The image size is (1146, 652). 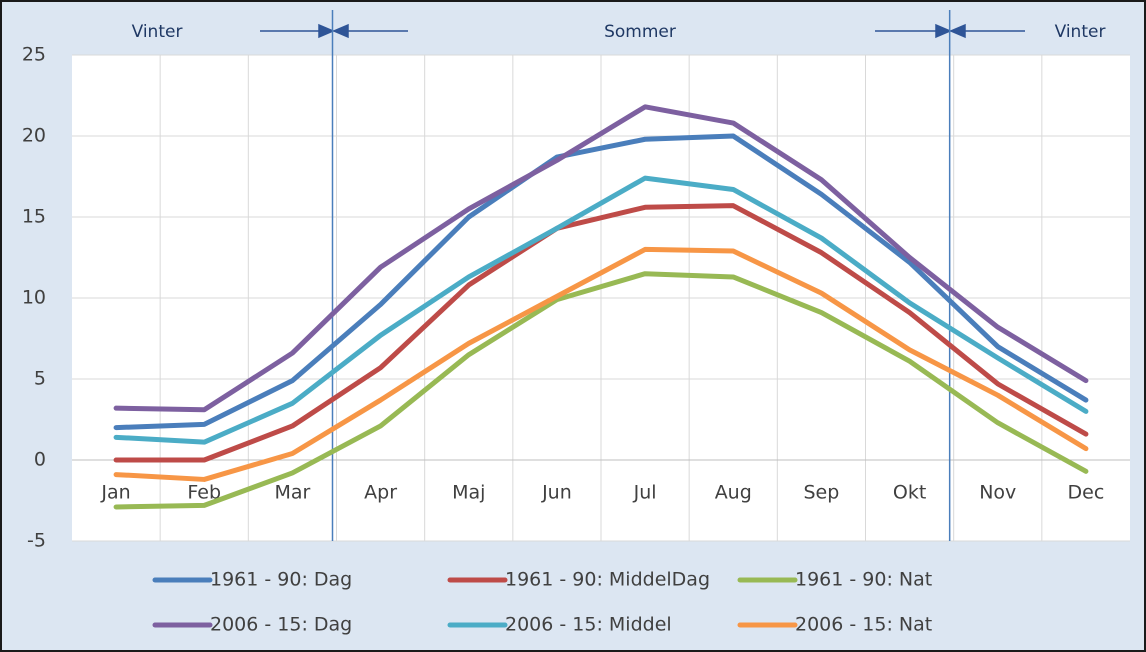 I want to click on legend-label: 1961 - 90: MiddelDag, so click(x=607, y=580).